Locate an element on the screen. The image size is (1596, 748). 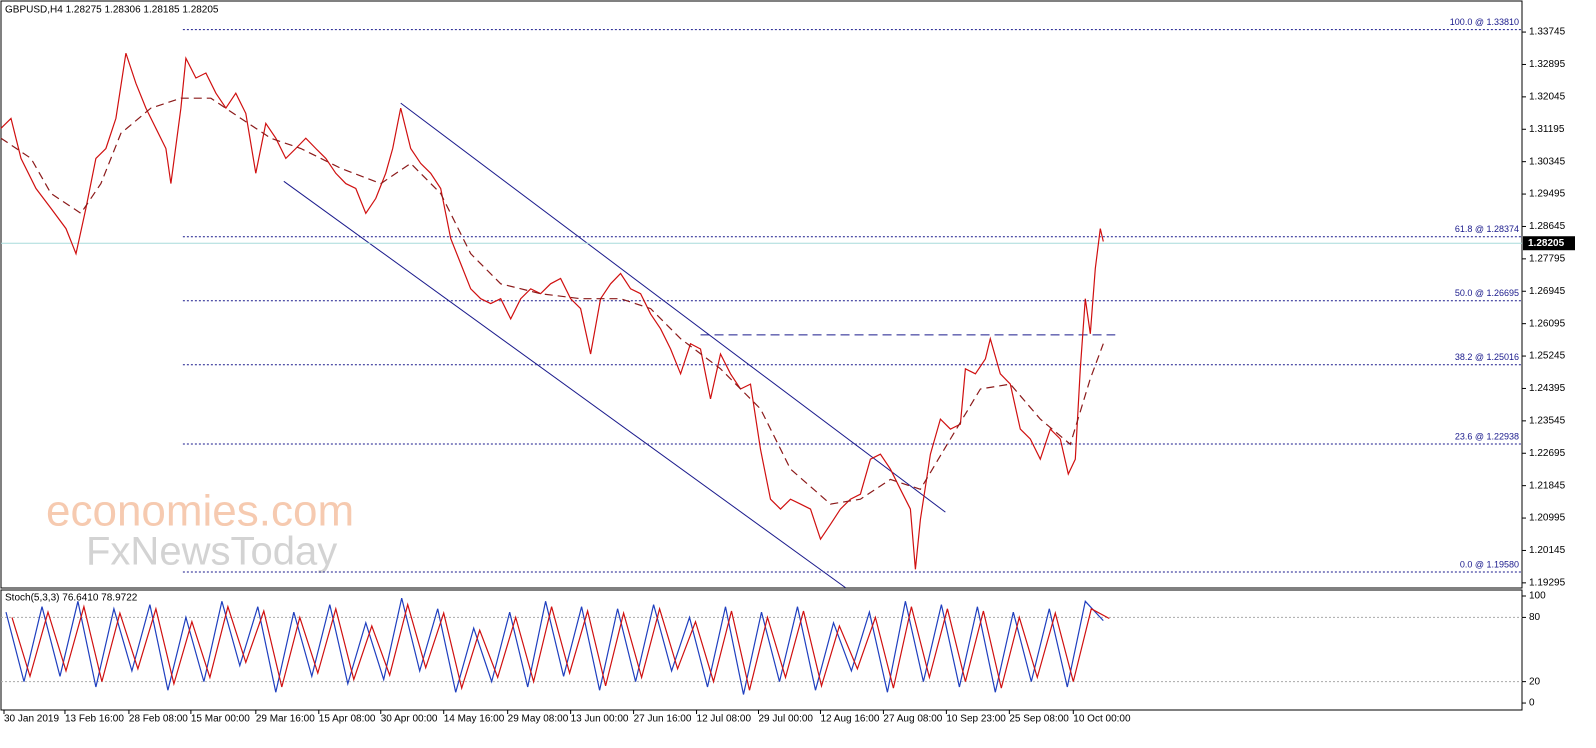
y-tick-label: 1.20995 is located at coordinates (1547, 518).